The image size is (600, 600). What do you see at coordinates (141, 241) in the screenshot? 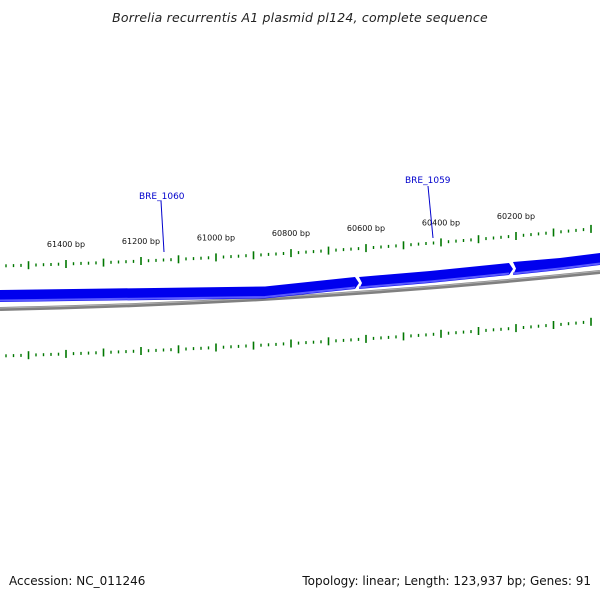
I see `ruler-label: 61200 bp` at bounding box center [141, 241].